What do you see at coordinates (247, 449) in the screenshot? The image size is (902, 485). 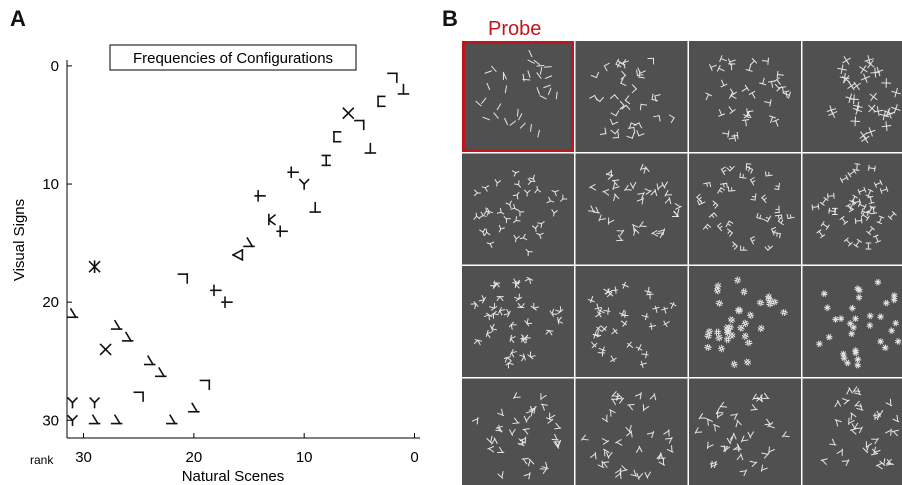 I see `x-ticks: 30 20 10 0` at bounding box center [247, 449].